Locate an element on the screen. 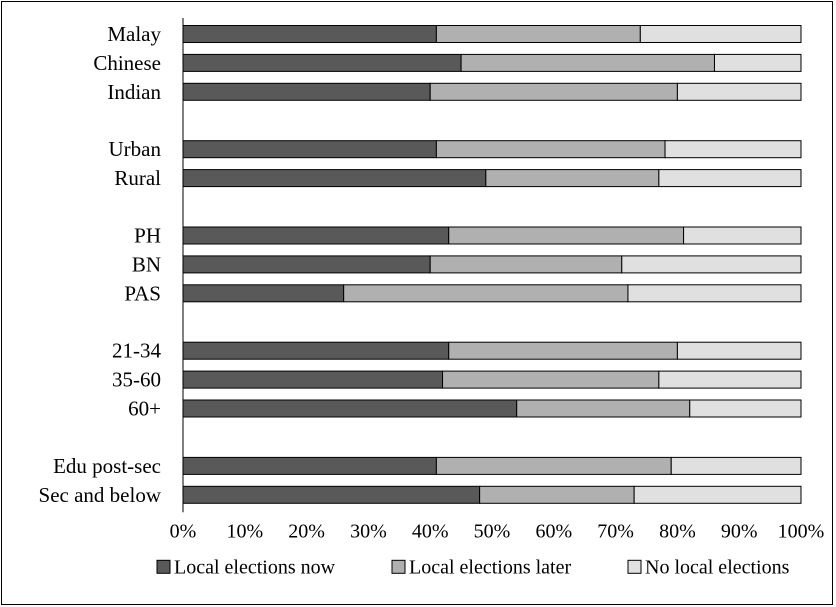  x-tick-label: 100% is located at coordinates (801, 531).